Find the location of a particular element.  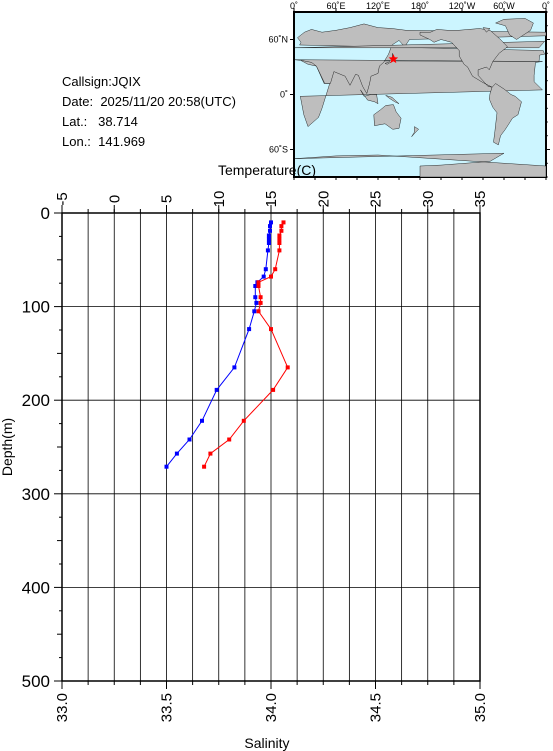

temperature-tick-label: 25 is located at coordinates (376, 199).